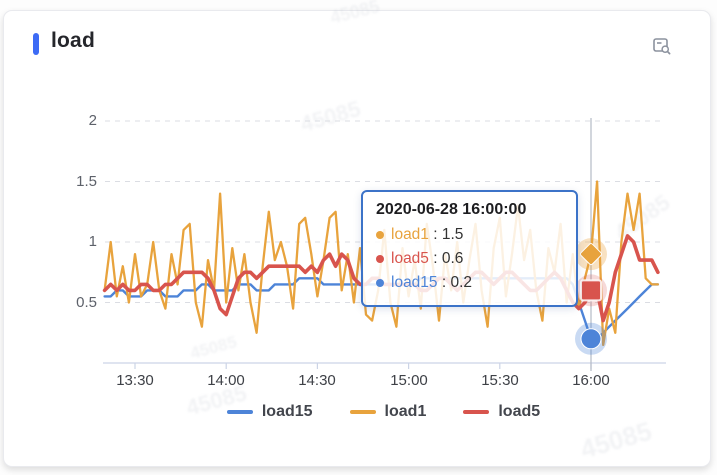 The height and width of the screenshot is (475, 717). I want to click on tooltip-row-load1: load1 : 1.5, so click(468, 235).